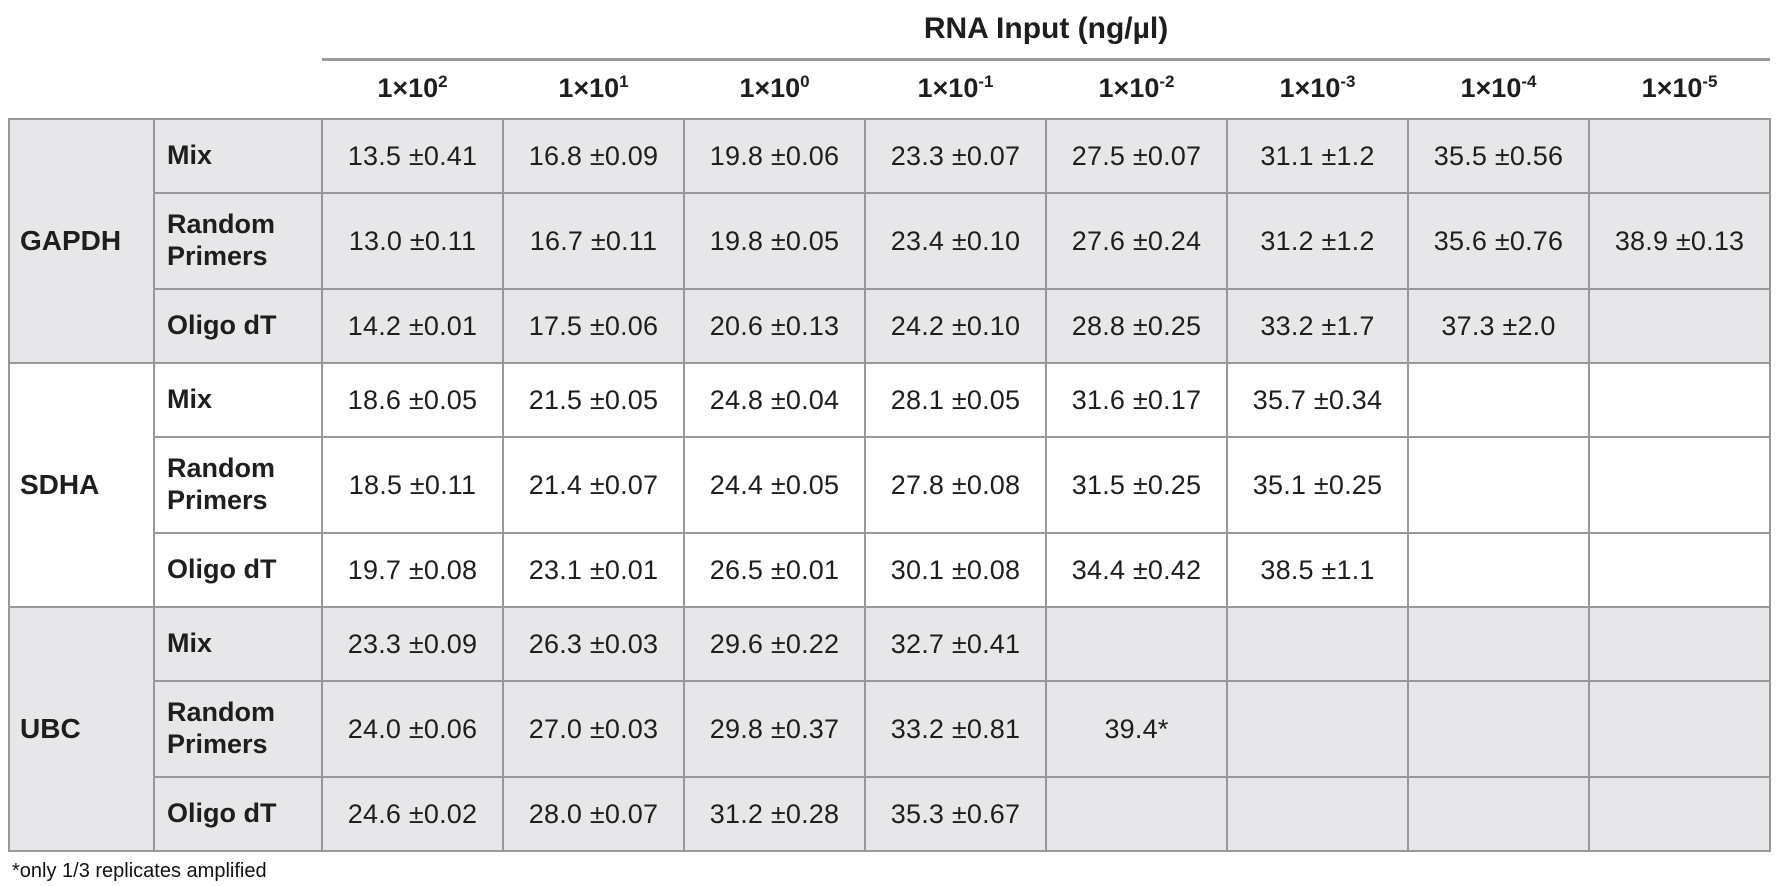 The height and width of the screenshot is (886, 1780). What do you see at coordinates (1317, 485) in the screenshot?
I see `value-cell: 35.1 ±0.25` at bounding box center [1317, 485].